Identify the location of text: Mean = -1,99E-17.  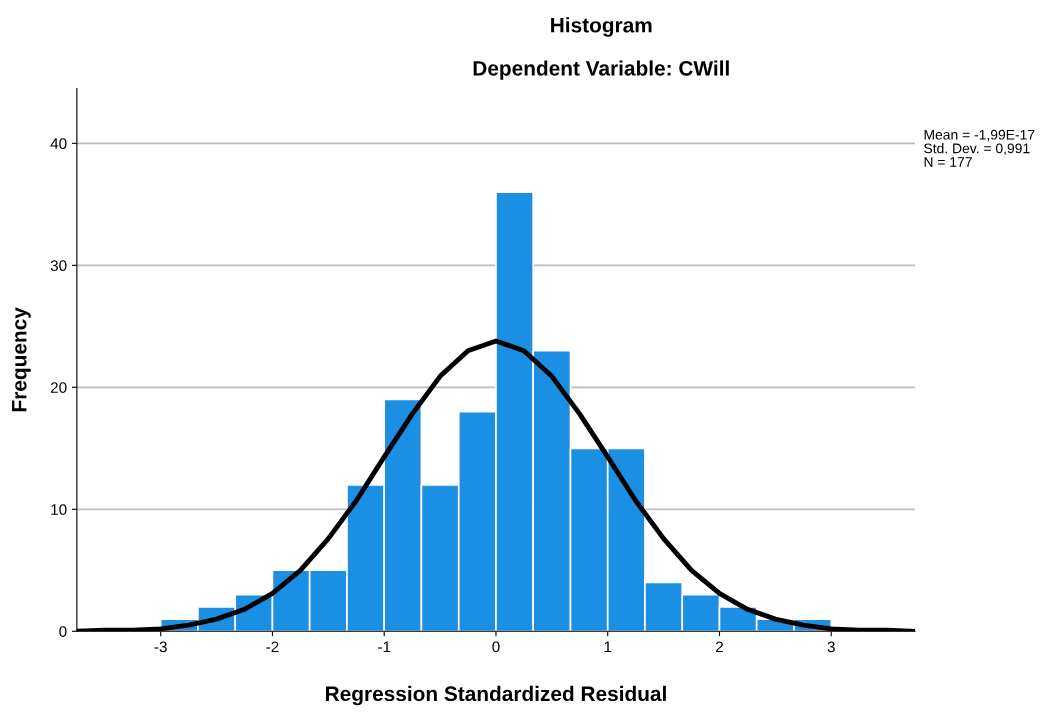
(979, 135).